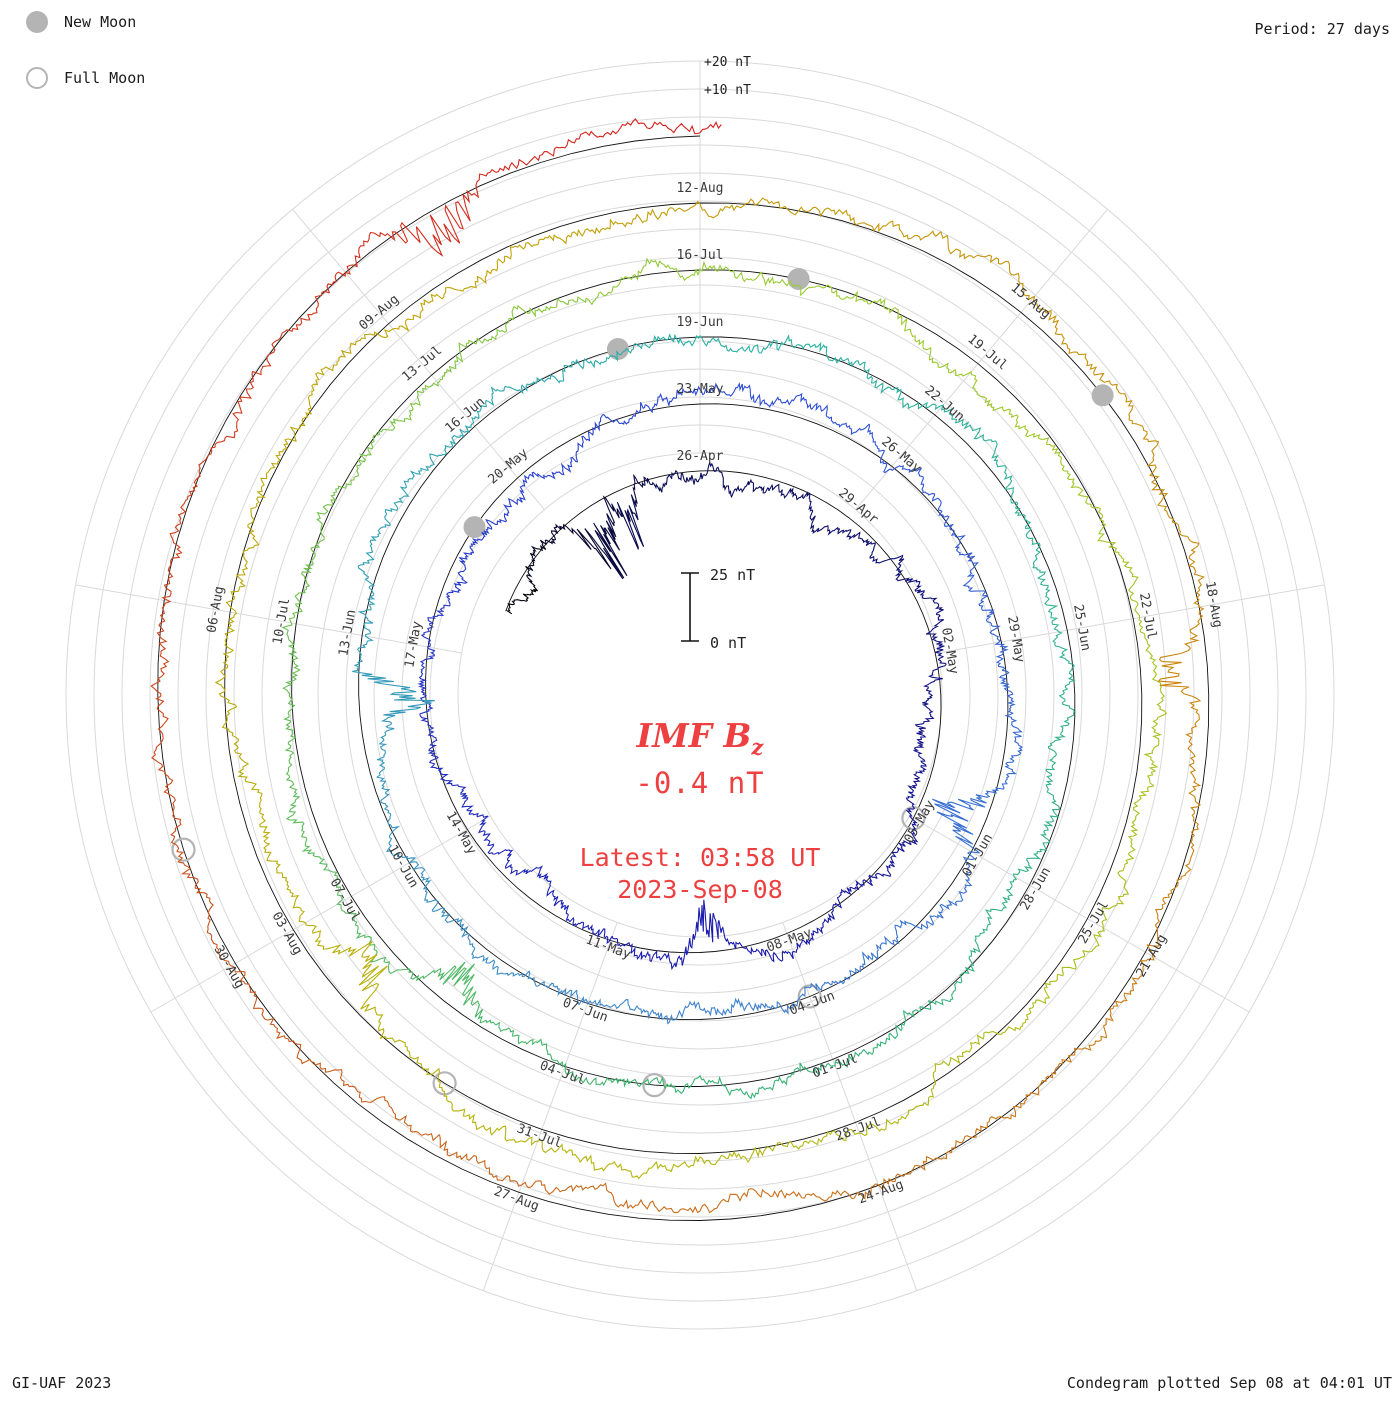  What do you see at coordinates (727, 90) in the screenshot?
I see `radial-gridline-label: +10 nT` at bounding box center [727, 90].